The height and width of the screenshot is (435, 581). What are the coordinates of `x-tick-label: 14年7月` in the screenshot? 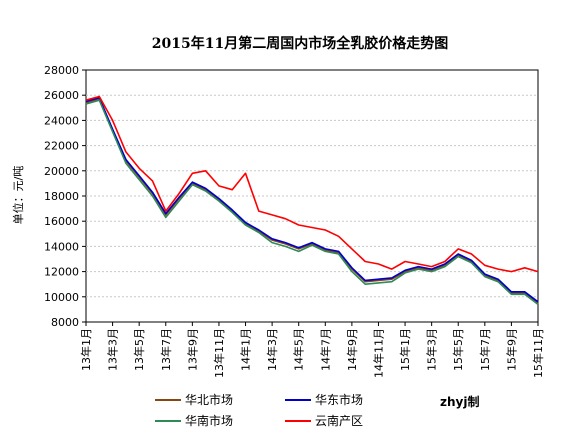 It's located at (325, 349).